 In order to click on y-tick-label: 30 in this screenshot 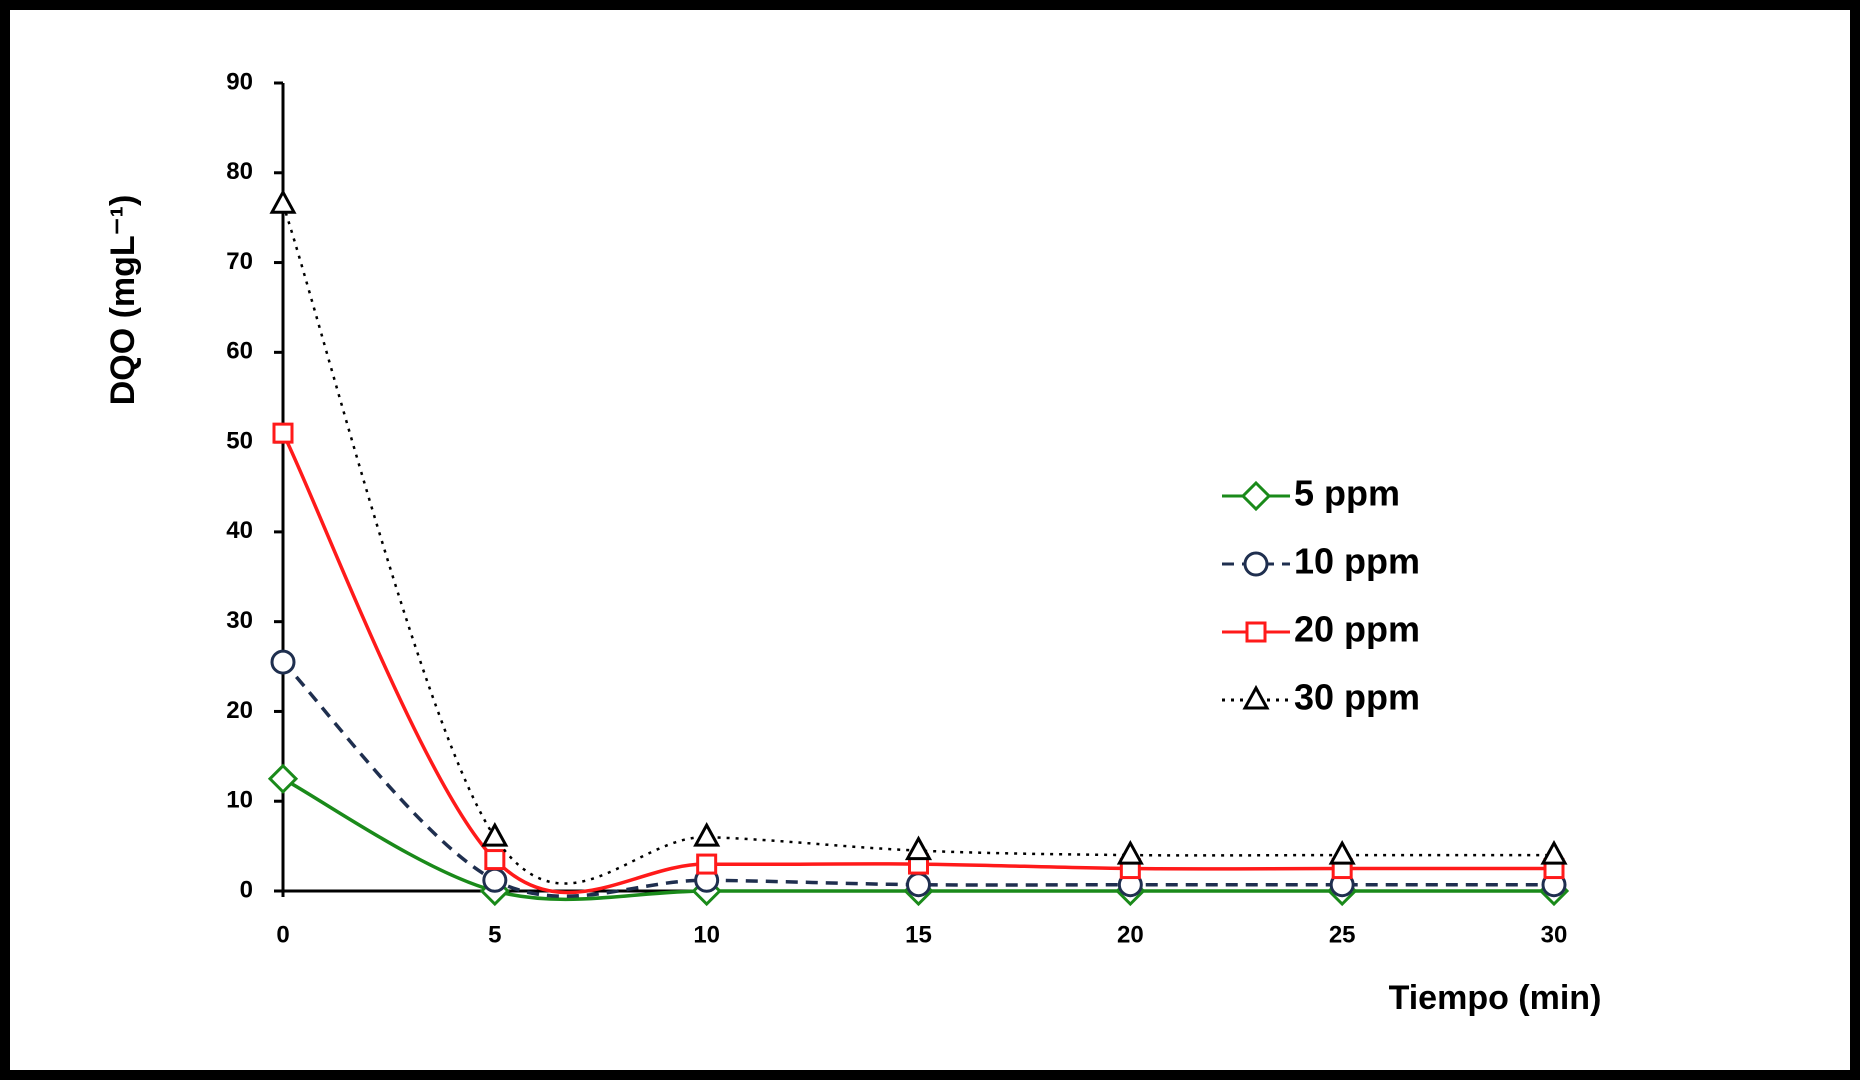, I will do `click(239, 620)`.